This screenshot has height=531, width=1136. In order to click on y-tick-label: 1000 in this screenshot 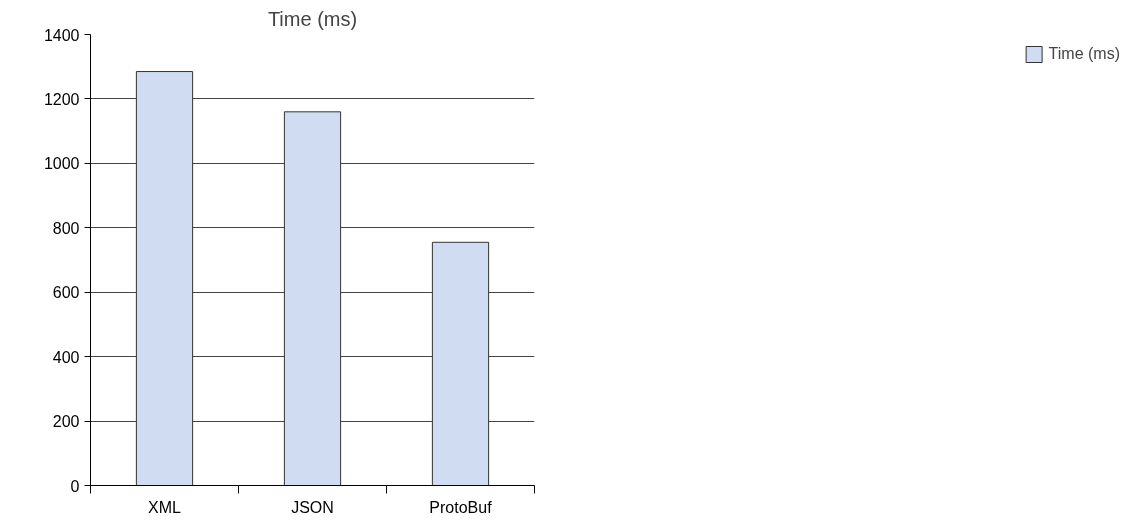, I will do `click(61, 164)`.